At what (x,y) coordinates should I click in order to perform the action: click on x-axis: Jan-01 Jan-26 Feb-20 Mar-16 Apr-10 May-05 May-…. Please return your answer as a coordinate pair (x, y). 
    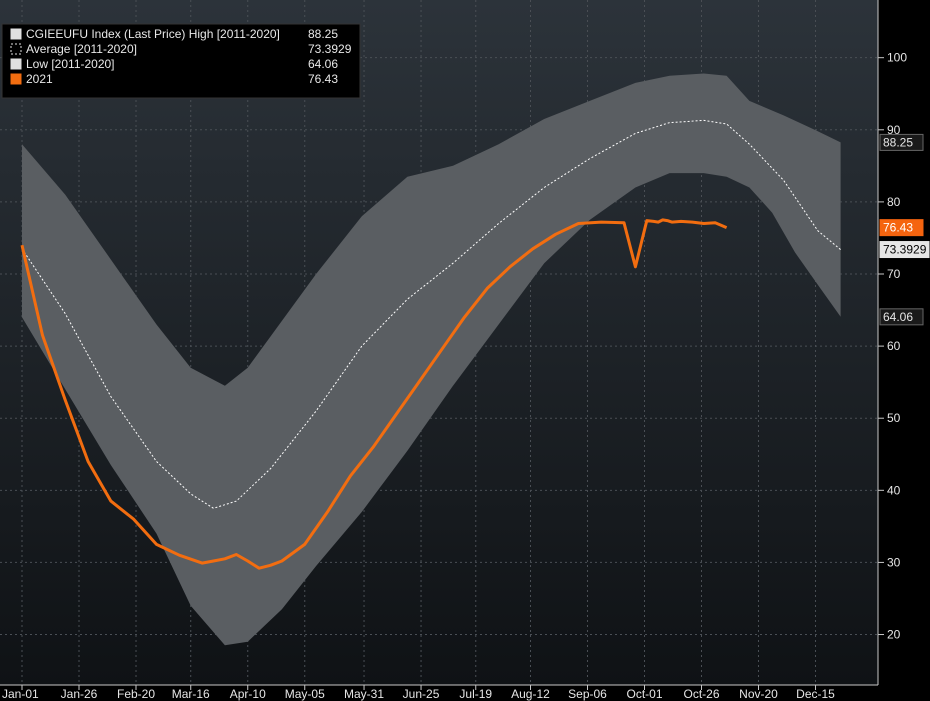
    Looking at the image, I should click on (418, 693).